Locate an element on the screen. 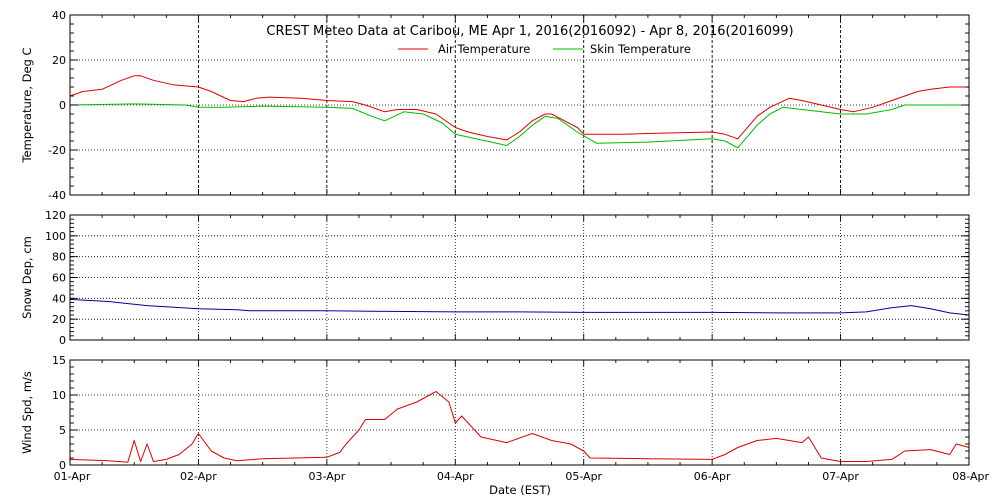  snow-ytick-label: 100 is located at coordinates (55, 236).